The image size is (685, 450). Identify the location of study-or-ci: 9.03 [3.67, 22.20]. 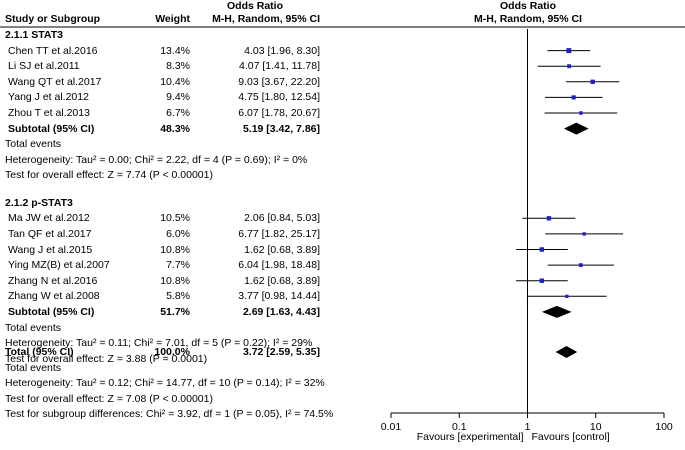
(279, 81).